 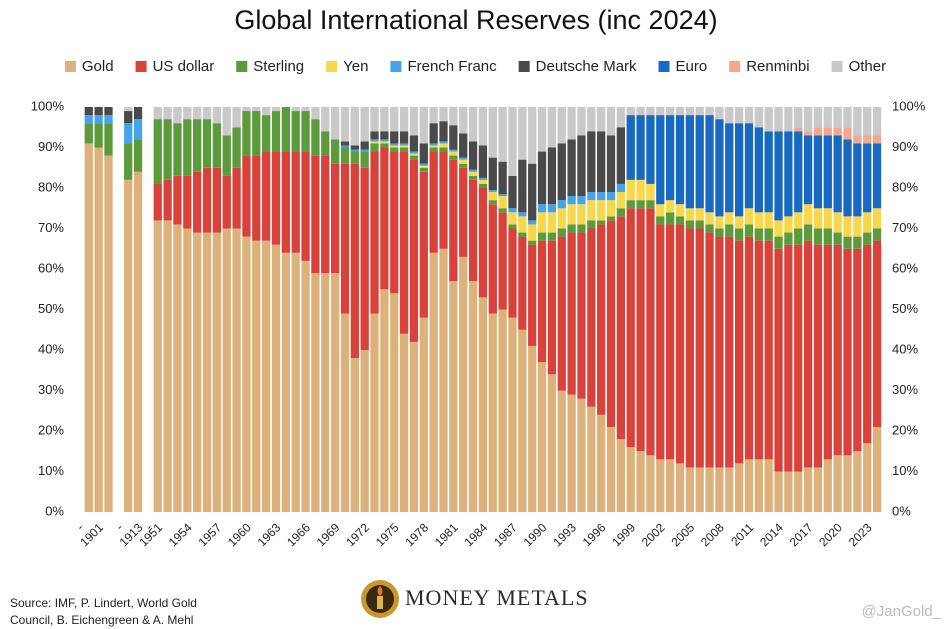 What do you see at coordinates (801, 534) in the screenshot?
I see `x-tick-label: 2017` at bounding box center [801, 534].